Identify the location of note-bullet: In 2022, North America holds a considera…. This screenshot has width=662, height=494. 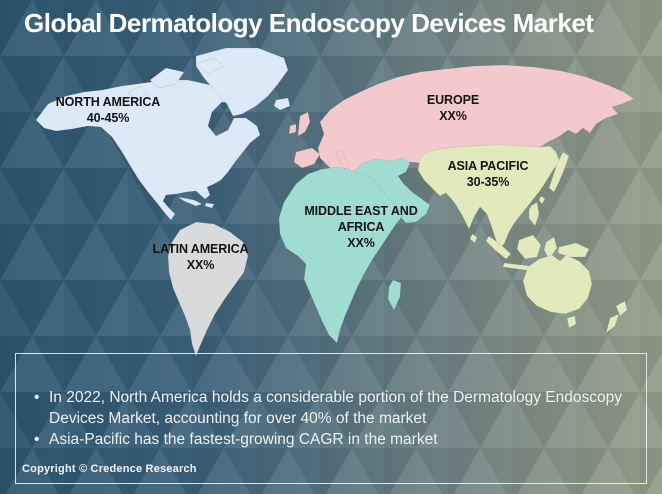
(329, 408).